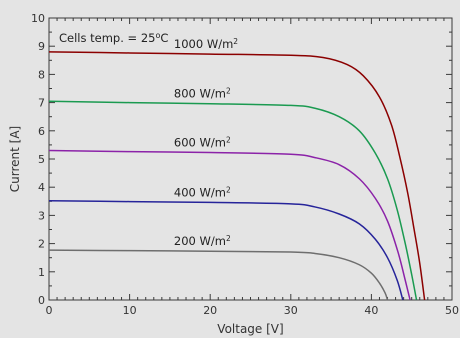  I want to click on y-tick-label: 7, so click(41, 103).